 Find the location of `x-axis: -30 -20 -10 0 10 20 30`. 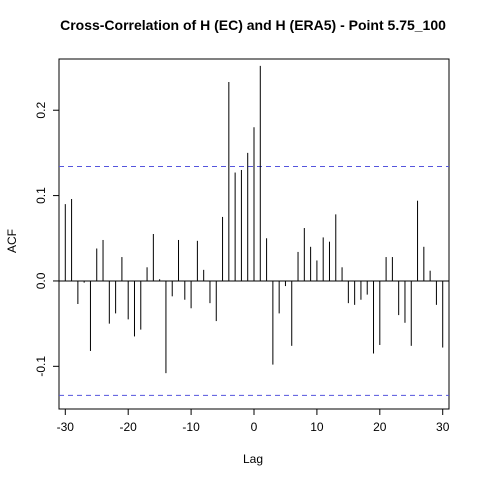

x-axis: -30 -20 -10 0 10 20 30 is located at coordinates (253, 421).